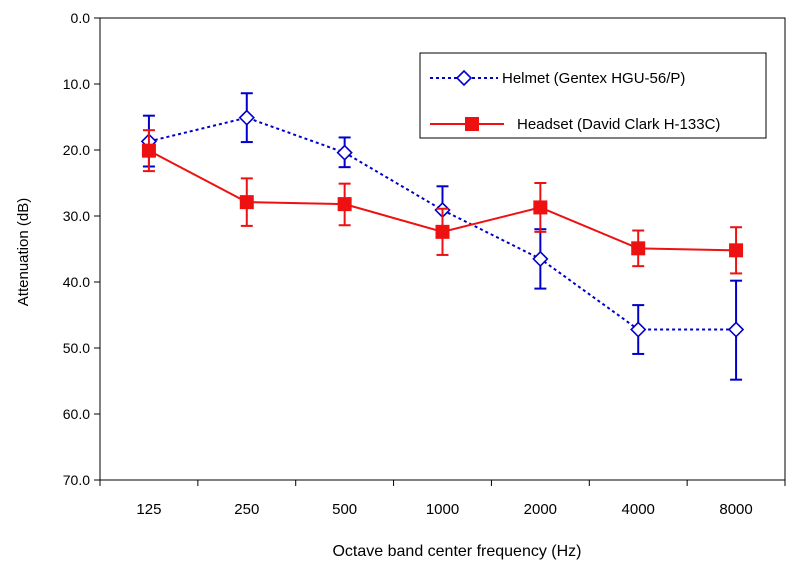  Describe the element at coordinates (735, 509) in the screenshot. I see `x-tick-label: 8000` at that location.